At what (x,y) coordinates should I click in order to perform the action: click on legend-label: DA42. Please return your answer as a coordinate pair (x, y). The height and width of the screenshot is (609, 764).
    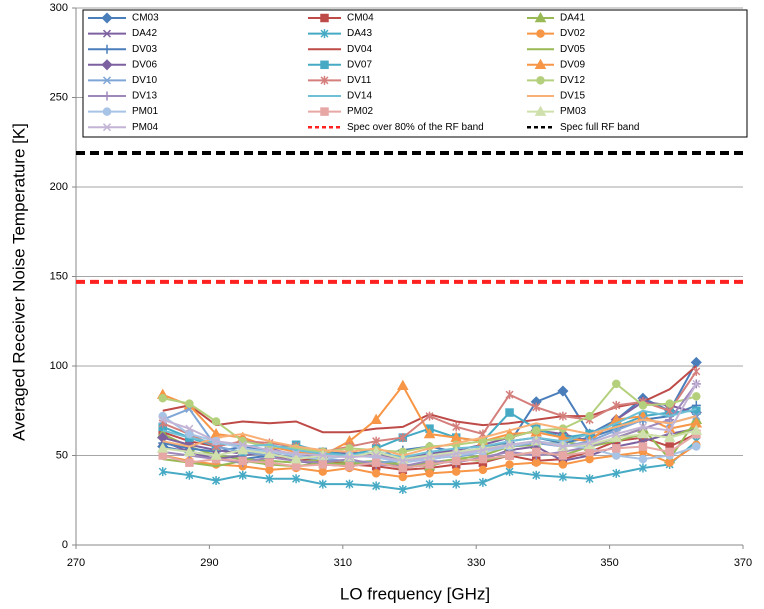
    Looking at the image, I should click on (144, 33).